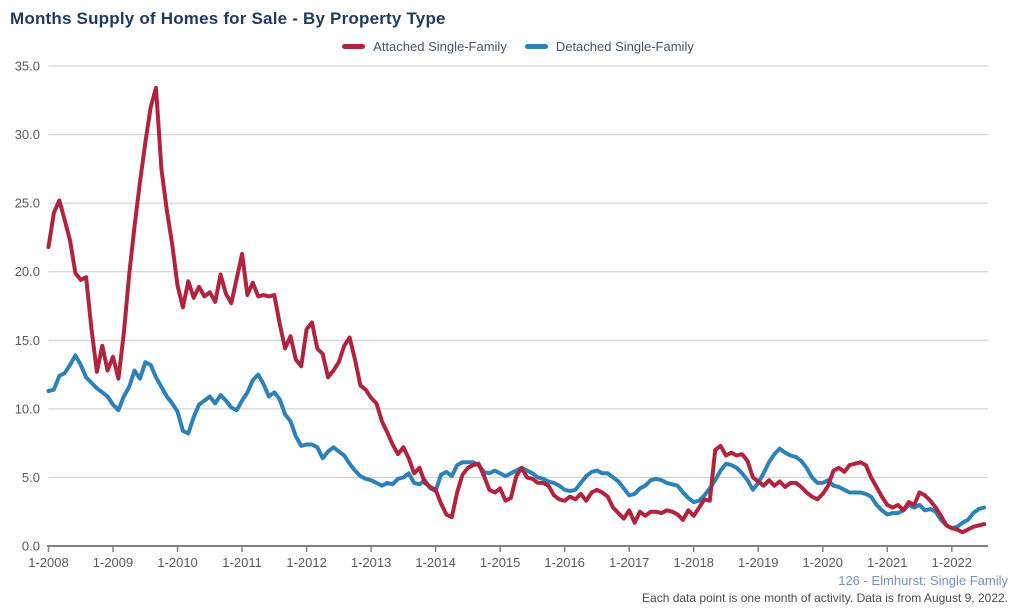 The width and height of the screenshot is (1017, 615). I want to click on svg-text: 1-2012, so click(306, 562).